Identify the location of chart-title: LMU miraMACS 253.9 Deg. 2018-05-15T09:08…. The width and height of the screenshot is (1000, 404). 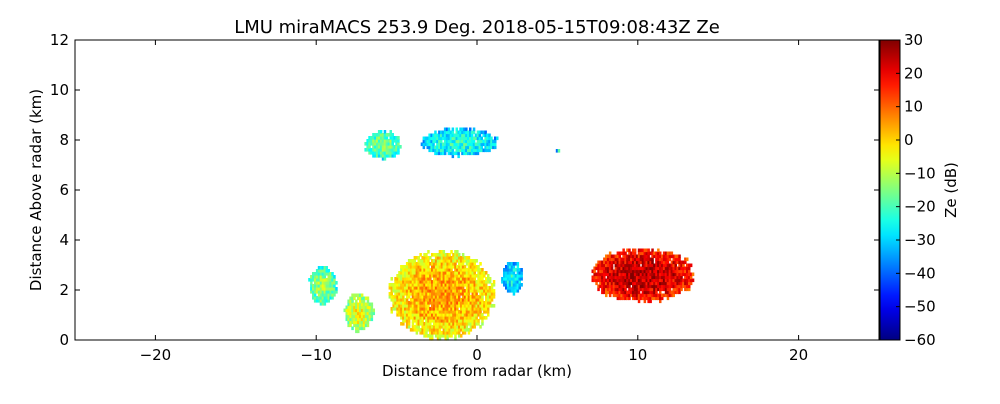
(477, 27).